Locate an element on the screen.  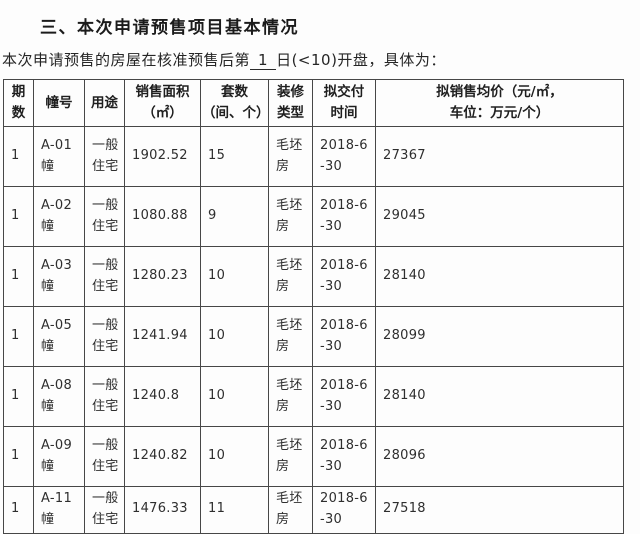
table-row: 1 A-01幢 一般住宅 1902.52 15 毛坯房 2018-6-30 27367 is located at coordinates (313, 156).